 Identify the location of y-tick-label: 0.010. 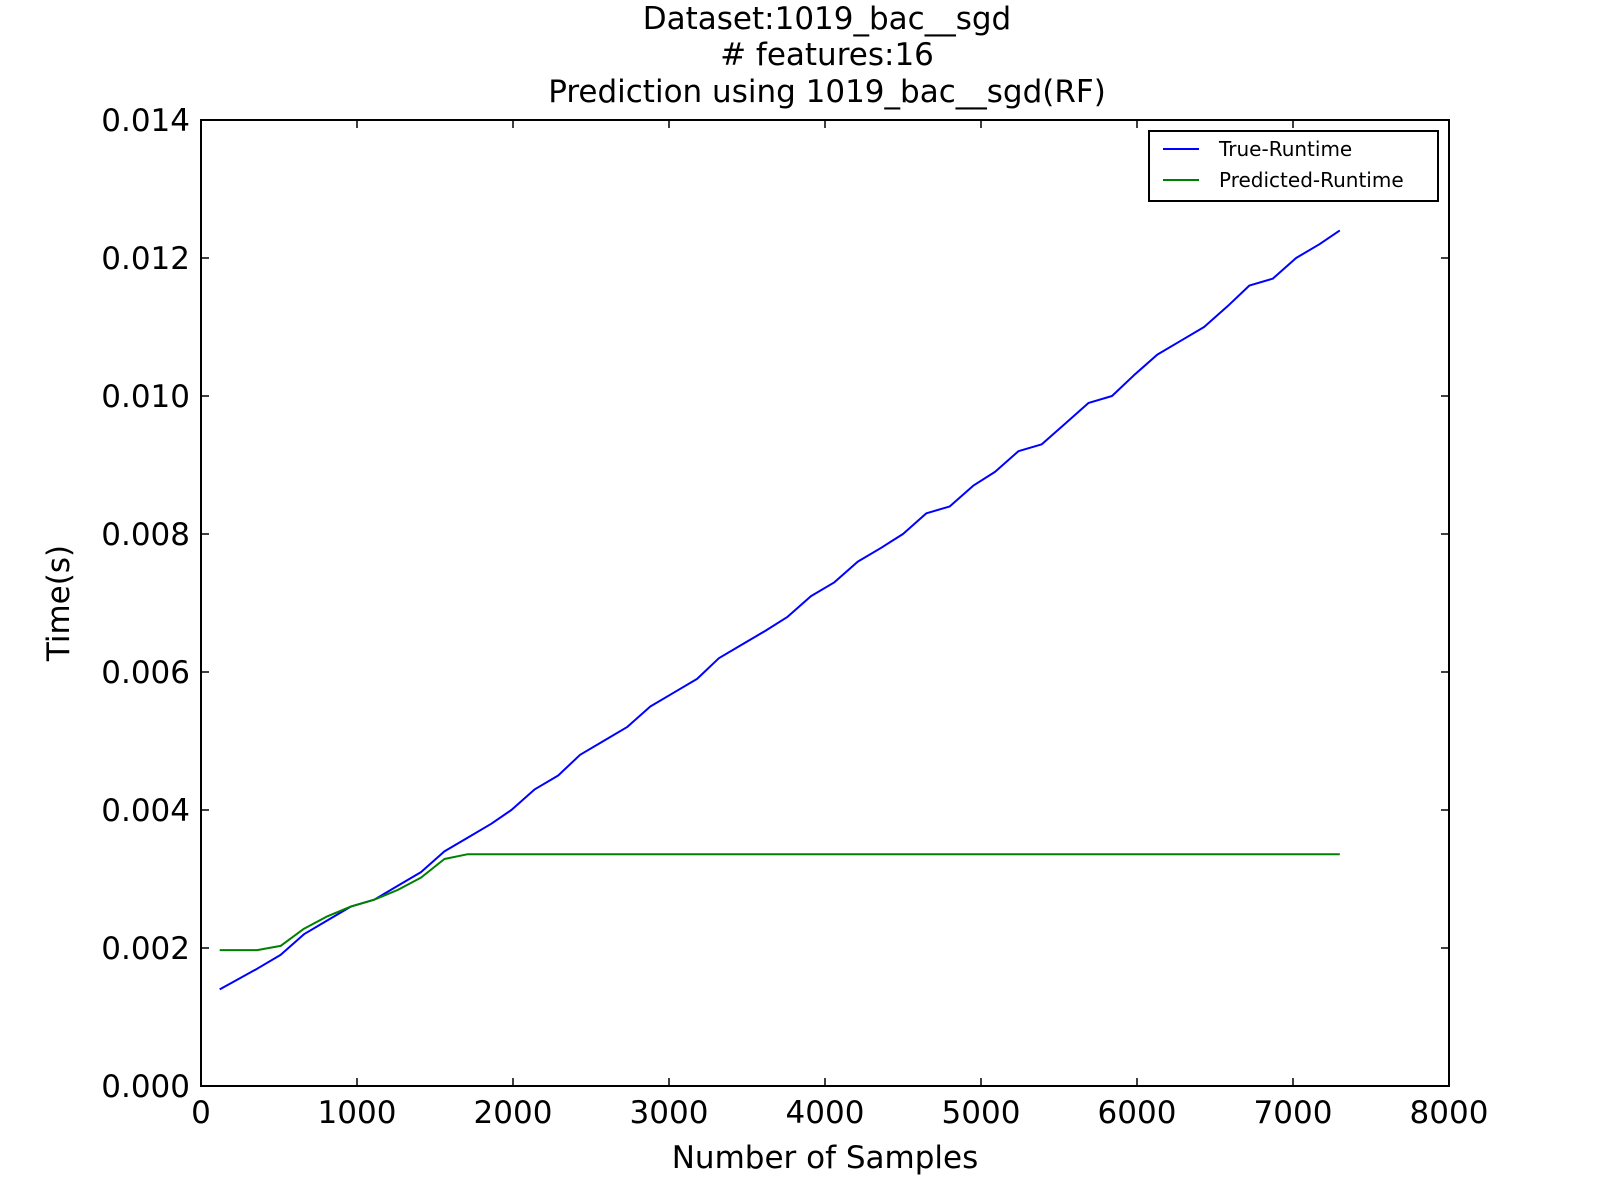
(145, 397).